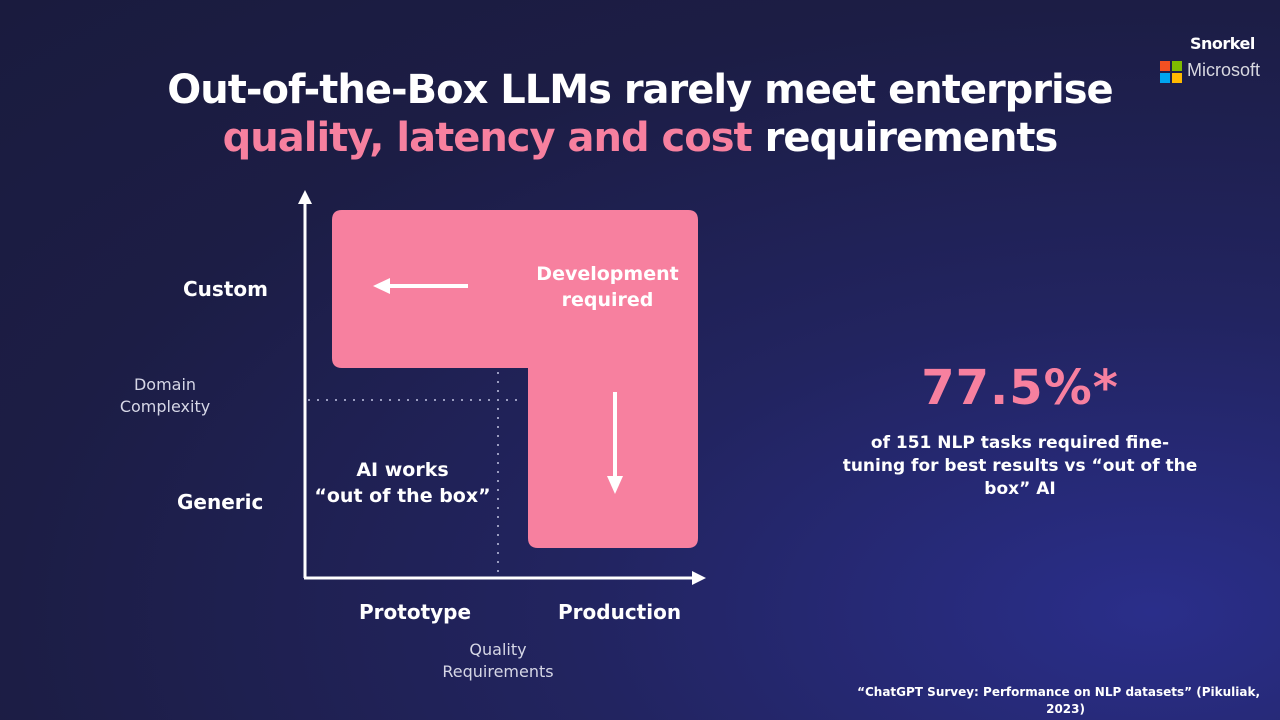  What do you see at coordinates (1065, 709) in the screenshot?
I see `citation-line: 2023)` at bounding box center [1065, 709].